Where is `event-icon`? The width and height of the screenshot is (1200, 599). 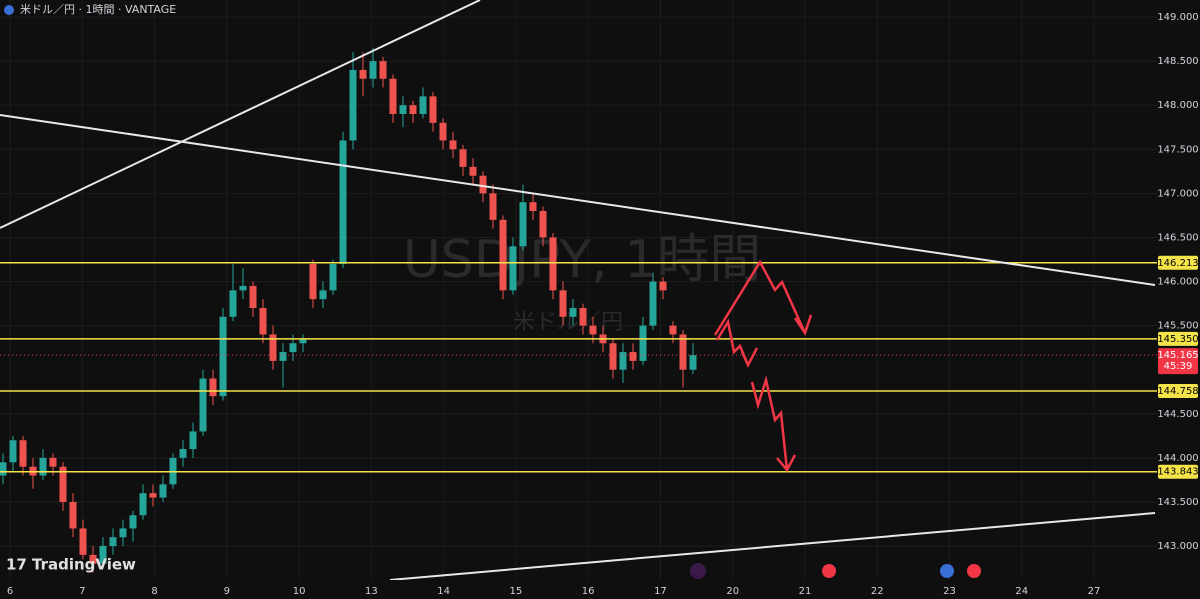
event-icon is located at coordinates (947, 571).